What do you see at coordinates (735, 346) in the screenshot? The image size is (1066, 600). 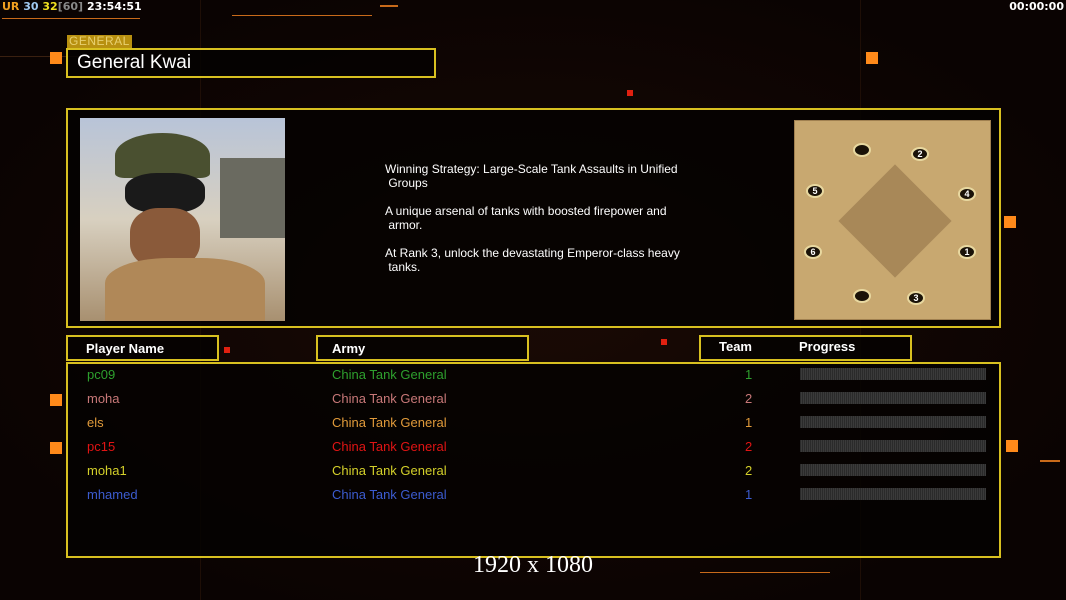 I see `header-team: Team` at bounding box center [735, 346].